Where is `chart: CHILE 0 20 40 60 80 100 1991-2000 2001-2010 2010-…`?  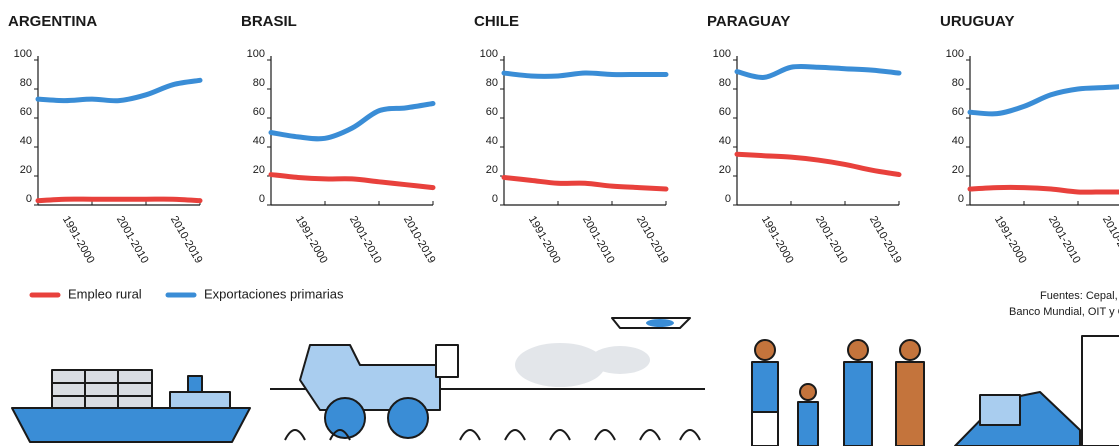 chart: CHILE 0 20 40 60 80 100 1991-2000 2001-2010 2010-… is located at coordinates (572, 139).